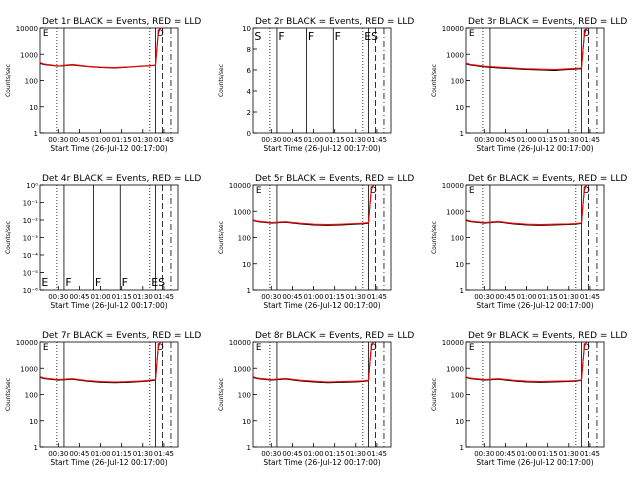 Image resolution: width=640 pixels, height=480 pixels. What do you see at coordinates (257, 36) in the screenshot?
I see `annotation-label: S` at bounding box center [257, 36].